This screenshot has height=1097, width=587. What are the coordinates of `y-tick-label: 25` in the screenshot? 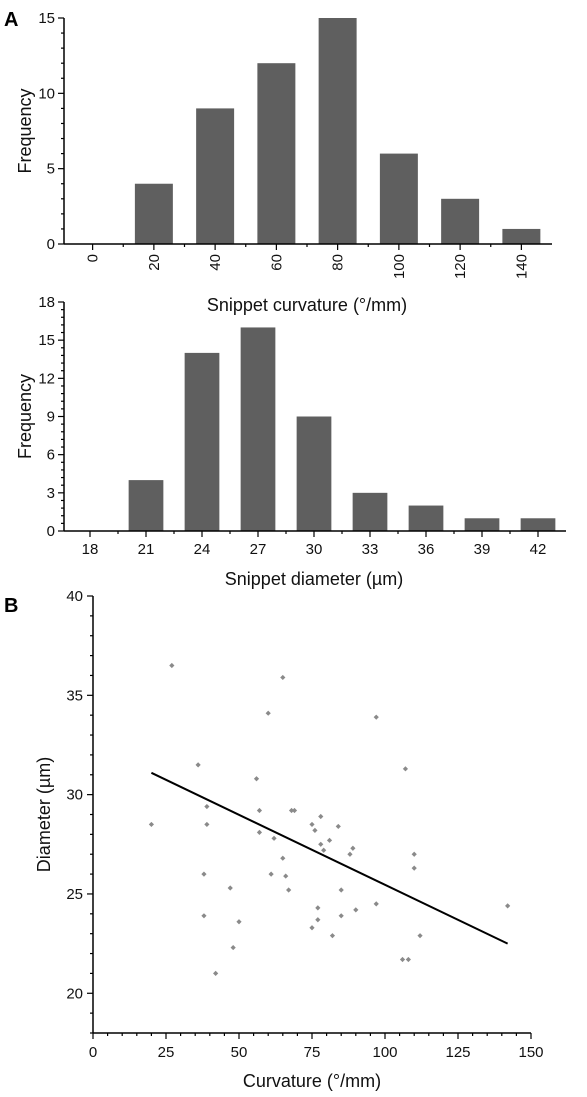 It's located at (74, 894).